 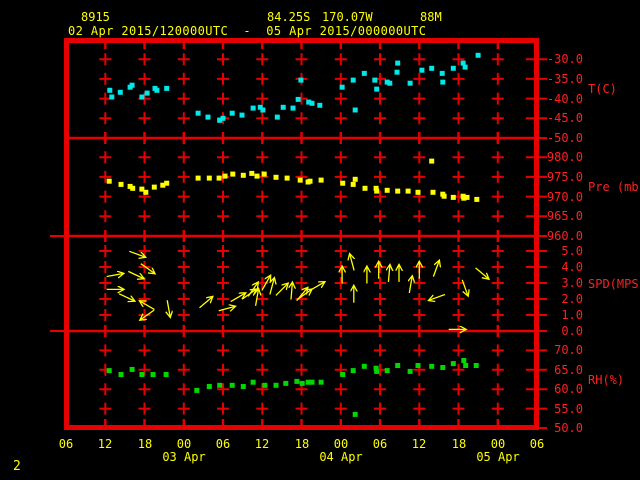 I want to click on wind-tick-label: 4.0, so click(x=572, y=267).